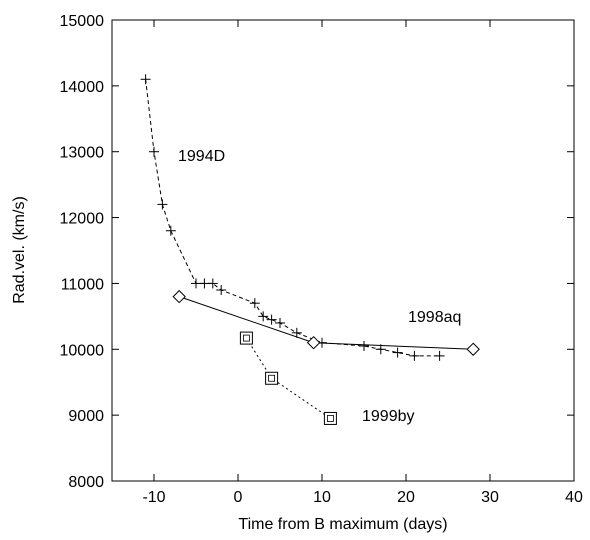  Describe the element at coordinates (238, 497) in the screenshot. I see `x-tick-label: 0` at that location.